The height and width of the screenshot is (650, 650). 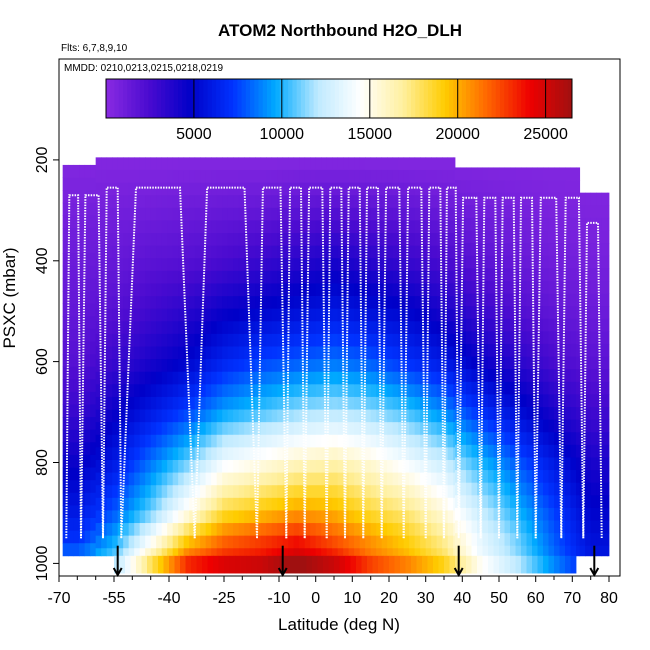 What do you see at coordinates (457, 134) in the screenshot?
I see `colorbar-tick-label: 20000` at bounding box center [457, 134].